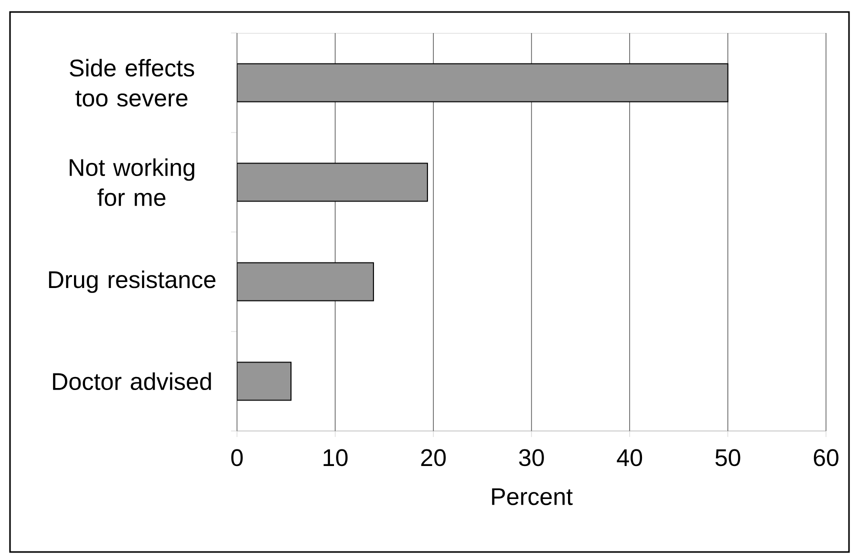  What do you see at coordinates (132, 182) in the screenshot?
I see `y-tick-label: Not working for me` at bounding box center [132, 182].